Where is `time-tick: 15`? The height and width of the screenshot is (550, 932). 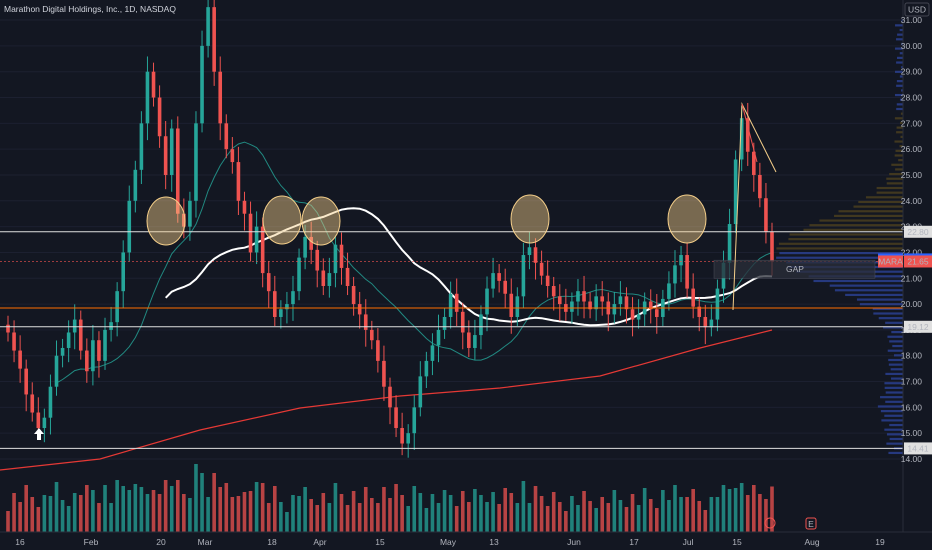
time-tick: 15 is located at coordinates (380, 542).